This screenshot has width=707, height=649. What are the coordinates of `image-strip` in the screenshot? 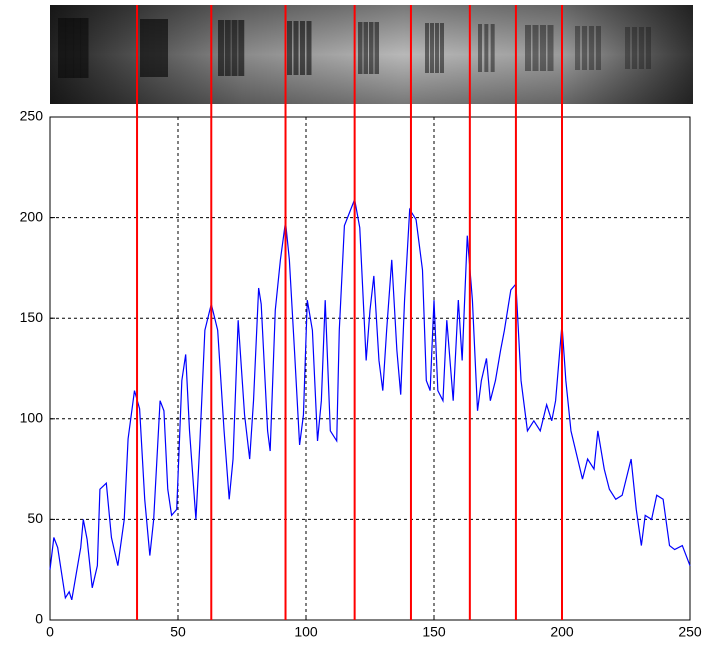 It's located at (371, 54).